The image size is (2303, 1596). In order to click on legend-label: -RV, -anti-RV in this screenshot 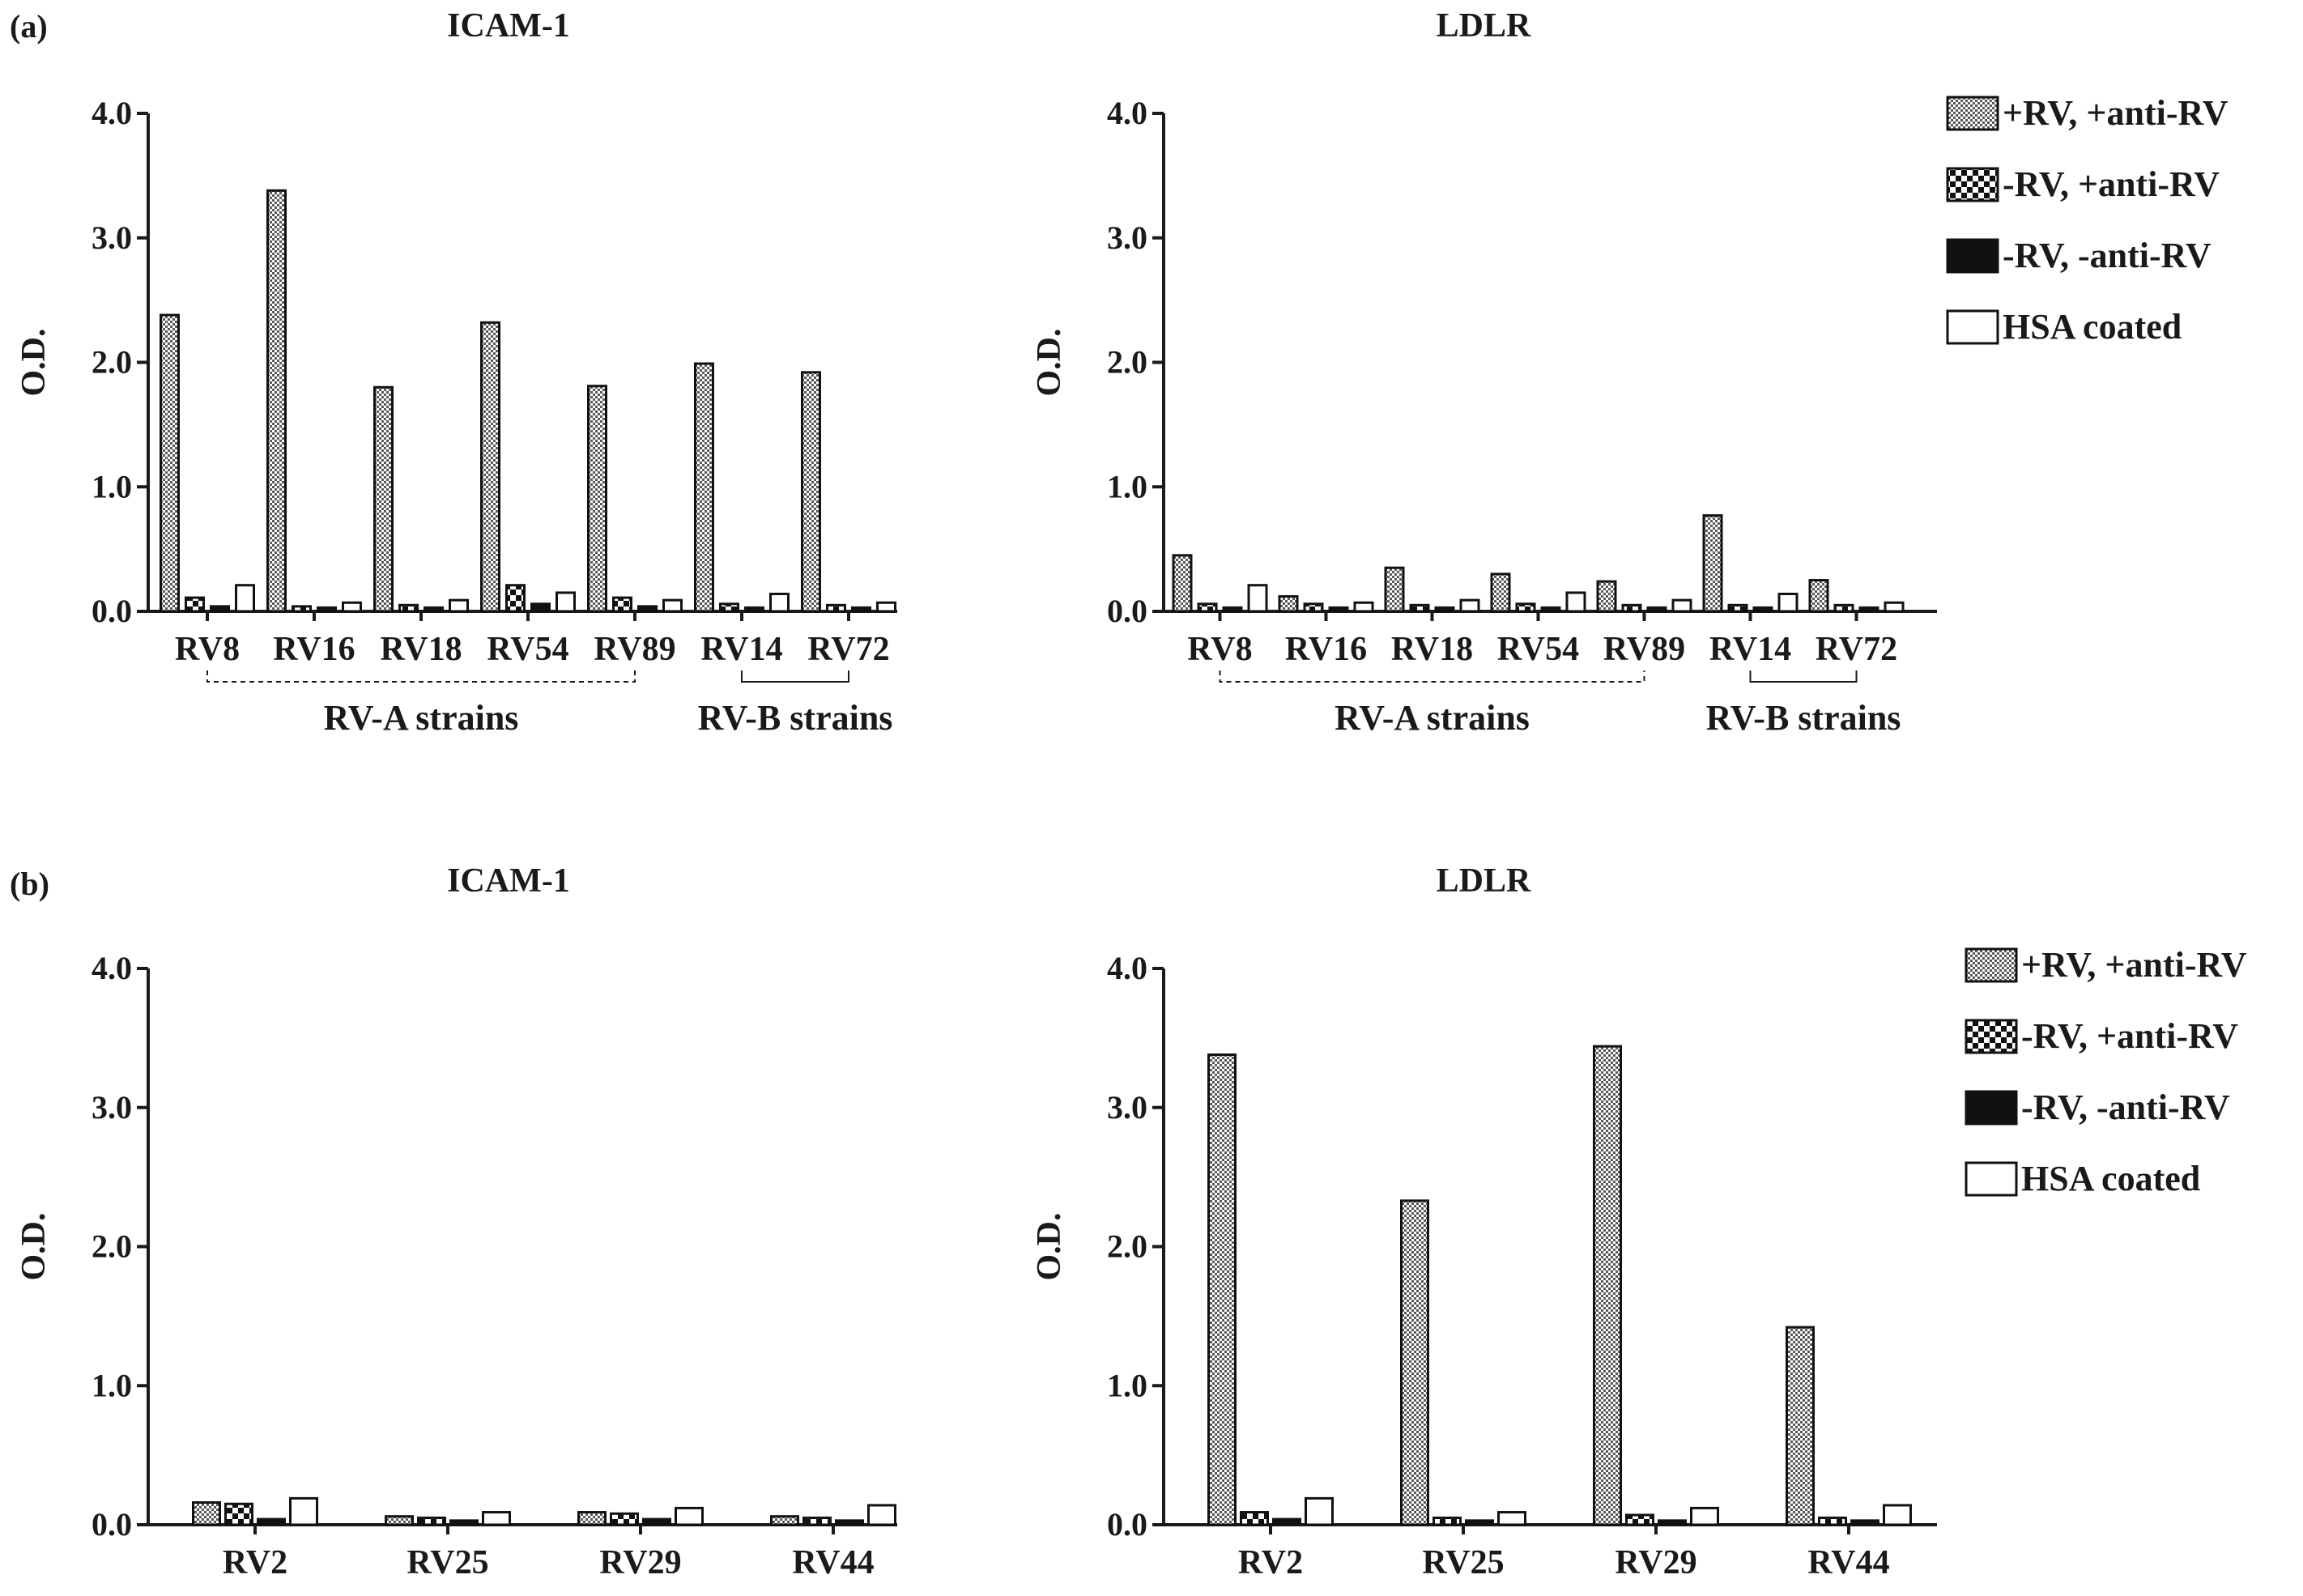, I will do `click(2125, 1107)`.